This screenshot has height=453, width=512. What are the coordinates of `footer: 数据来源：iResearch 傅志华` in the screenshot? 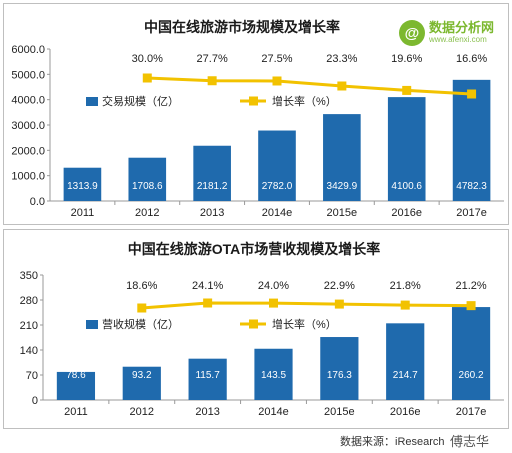 It's located at (256, 442).